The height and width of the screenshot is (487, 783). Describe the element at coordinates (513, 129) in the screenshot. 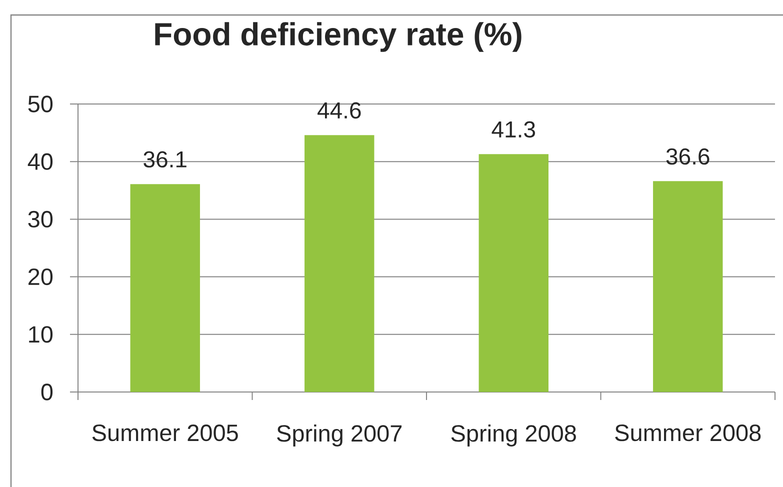

I see `data-label: 41.3` at that location.